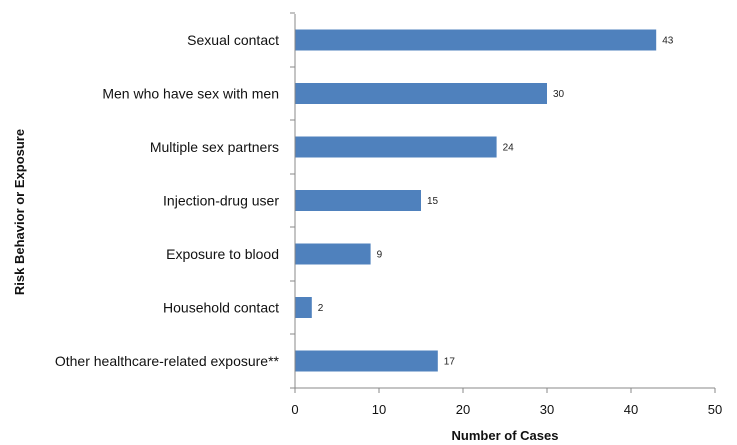  What do you see at coordinates (214, 147) in the screenshot?
I see `category-label: Multiple sex partners` at bounding box center [214, 147].